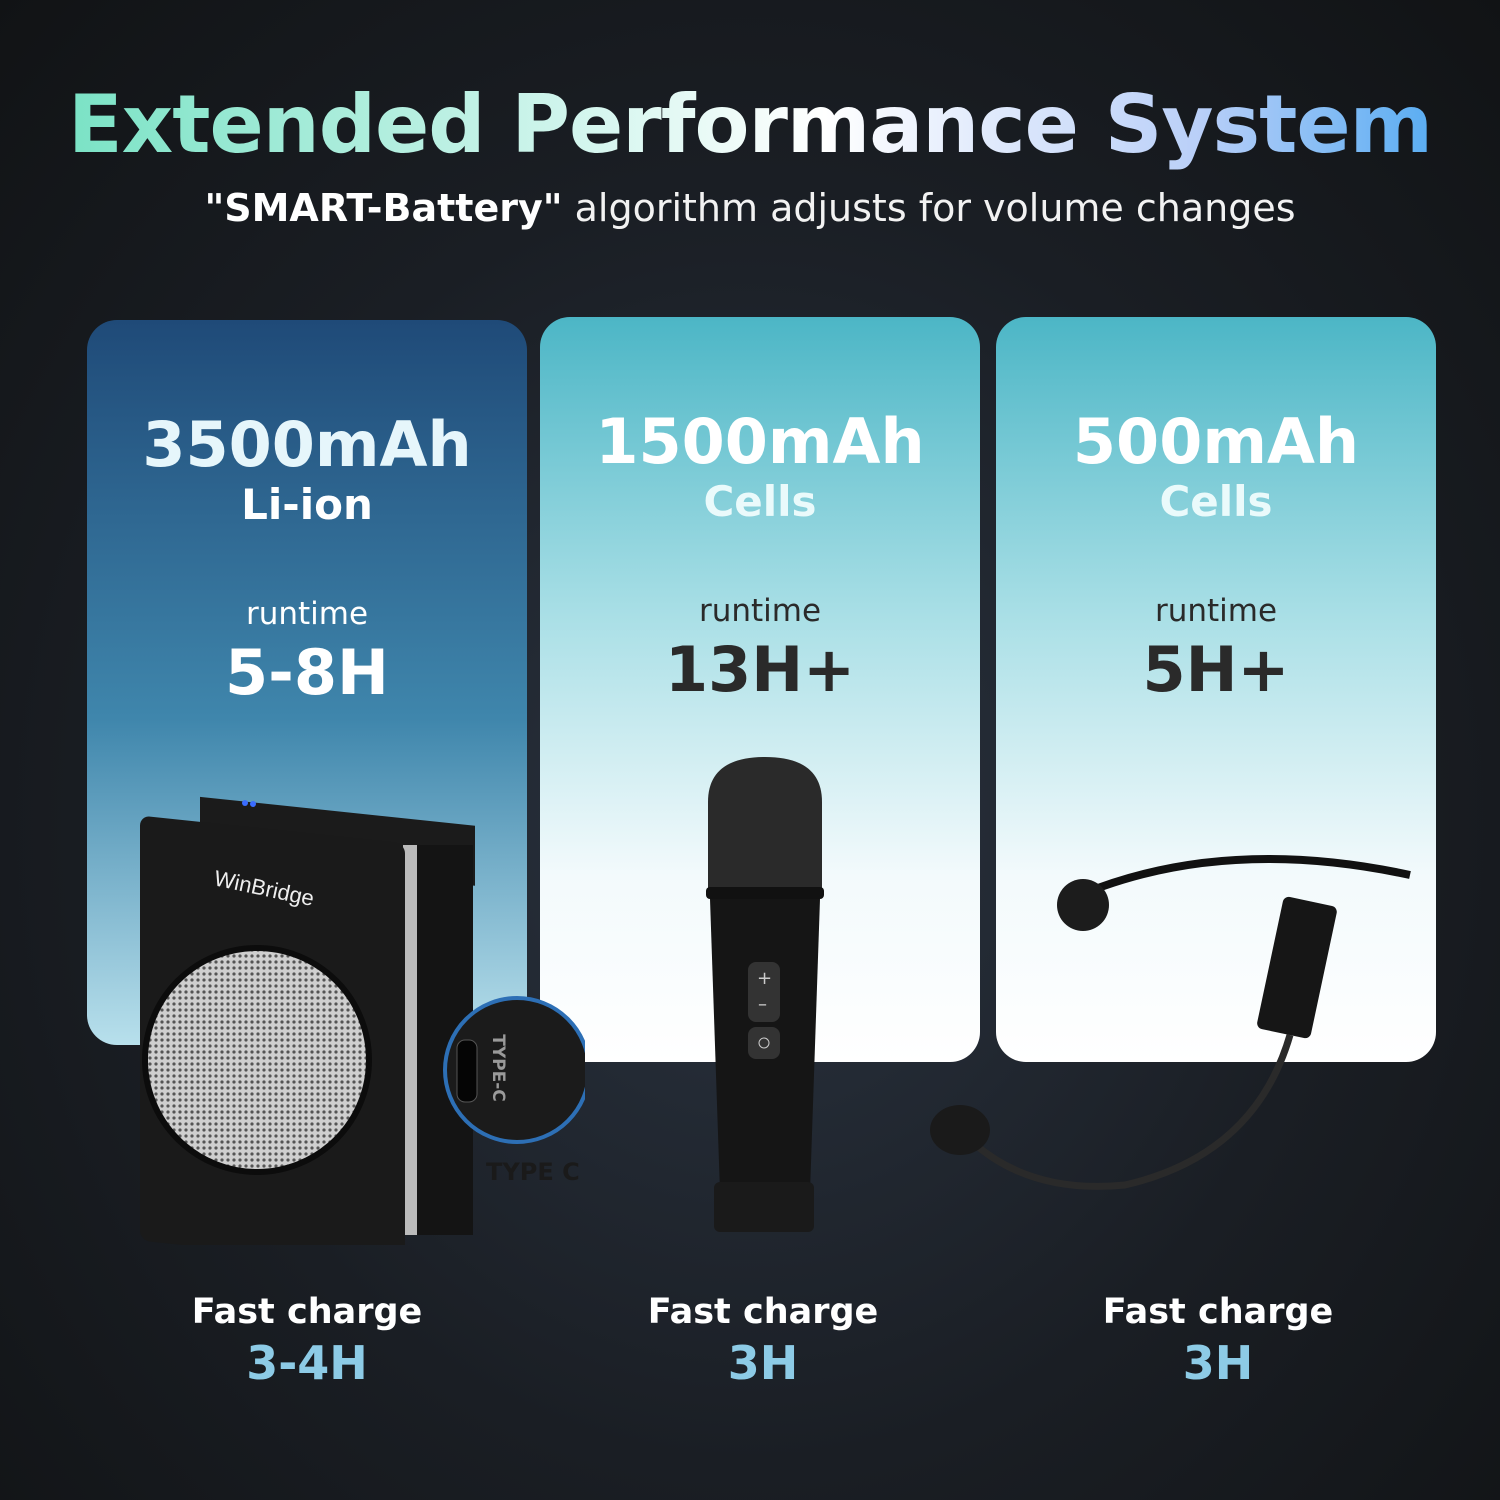 Image resolution: width=1500 pixels, height=1500 pixels. Describe the element at coordinates (498, 1068) in the screenshot. I see `type-c-port-label: TYPE-C` at that location.